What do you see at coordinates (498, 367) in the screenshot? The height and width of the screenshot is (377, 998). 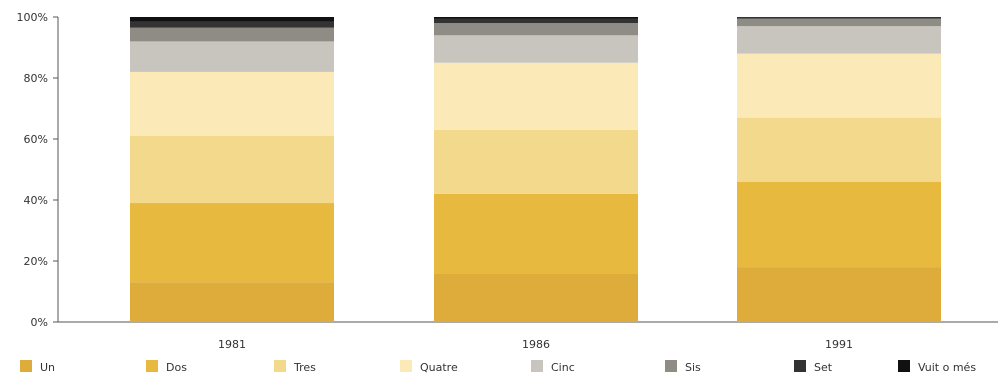 I see `legend: Un Dos Tres Quatre Cinc Sis Set Vuit o més` at bounding box center [498, 367].